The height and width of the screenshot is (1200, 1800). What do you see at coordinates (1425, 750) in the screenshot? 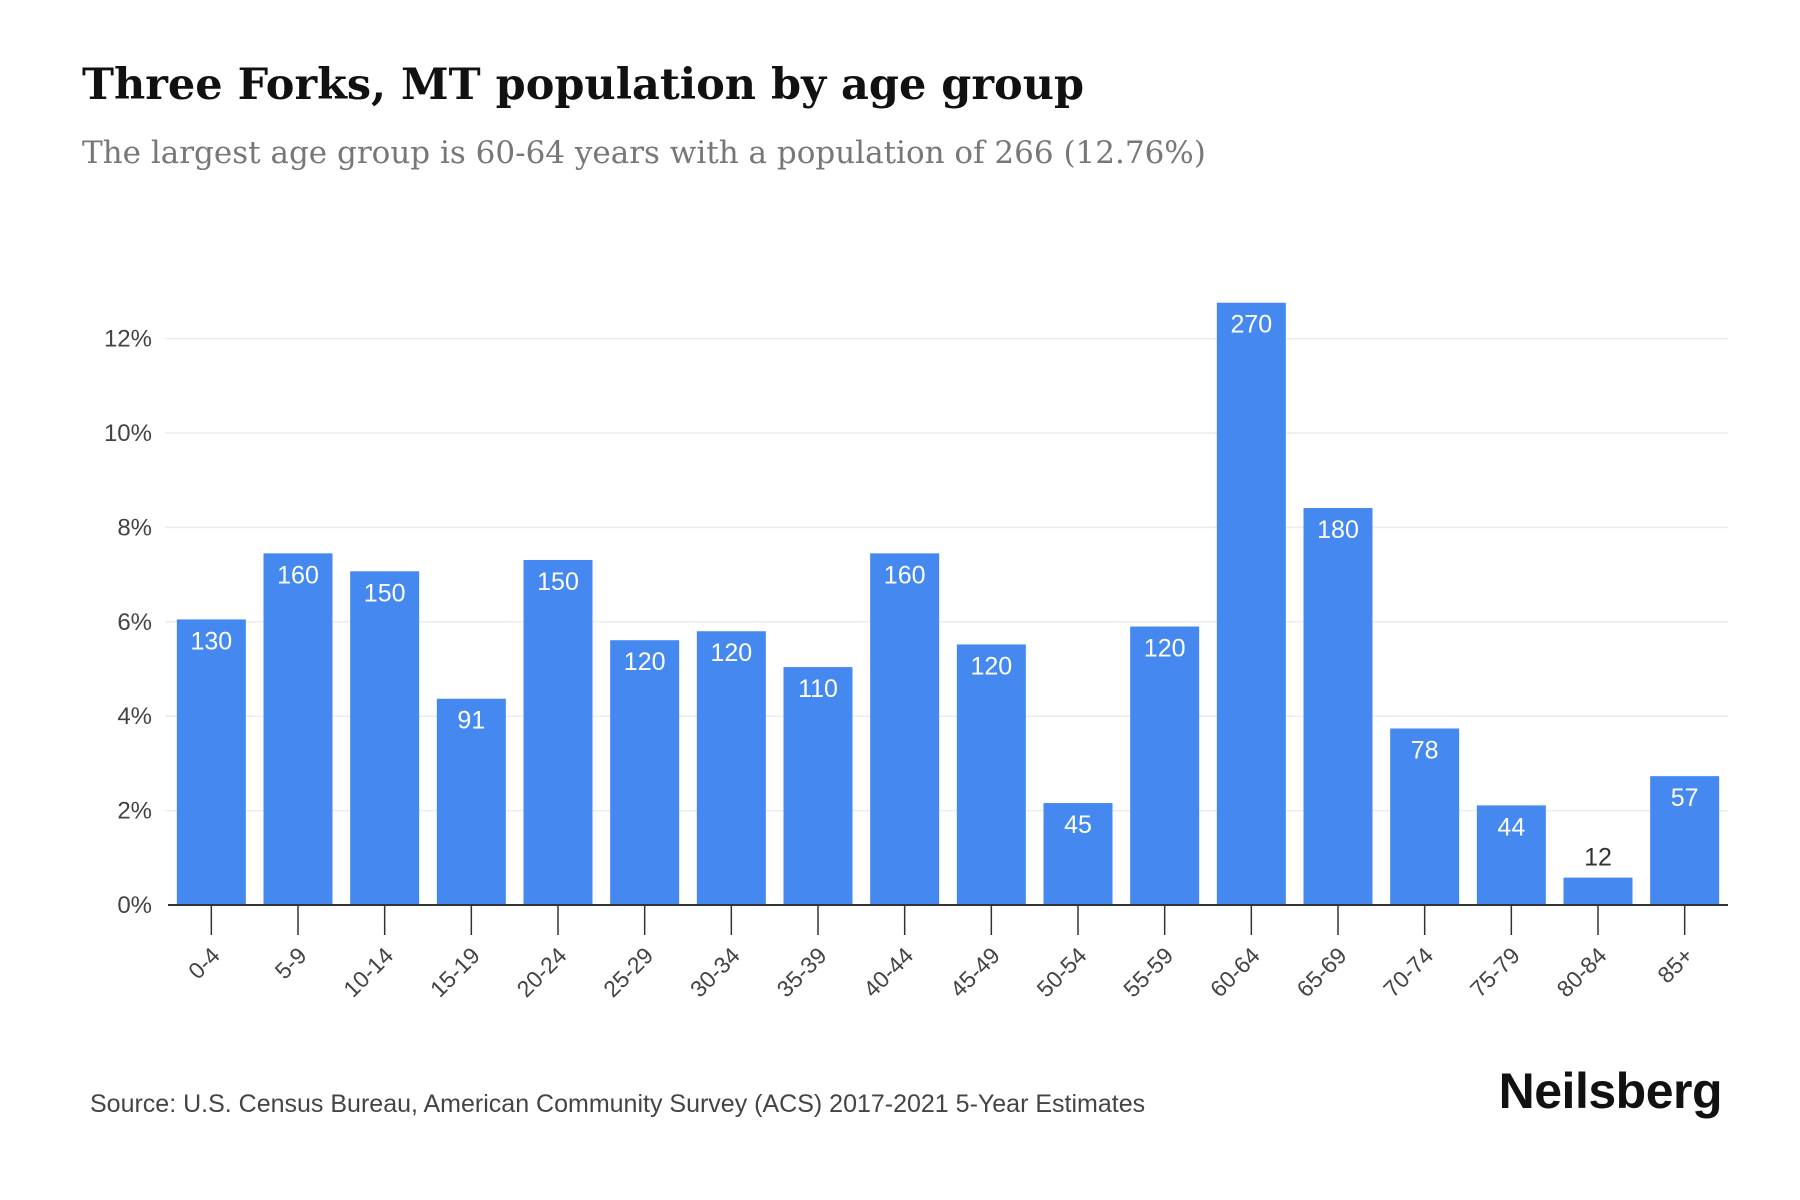
I see `bar-value-label: 78` at bounding box center [1425, 750].